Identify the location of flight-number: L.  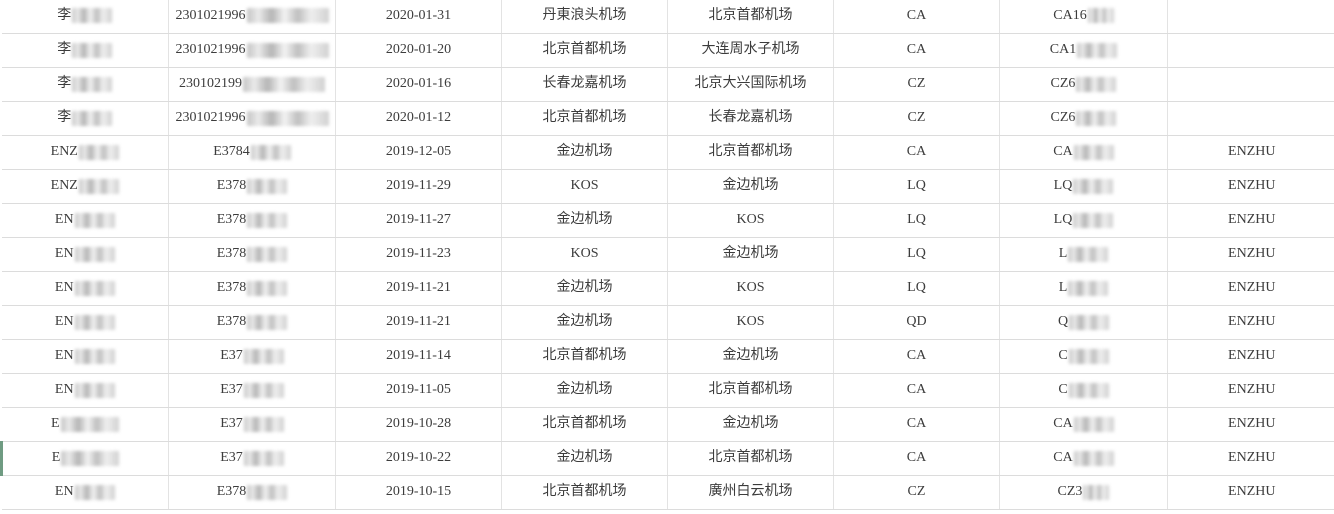
(1083, 288).